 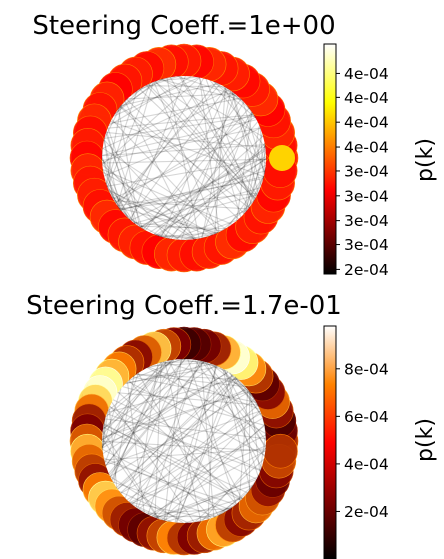 I want to click on panel-2-colorbar-ticks: 2e-04 4e-04 6e-04 8e-04, so click(x=362, y=440).